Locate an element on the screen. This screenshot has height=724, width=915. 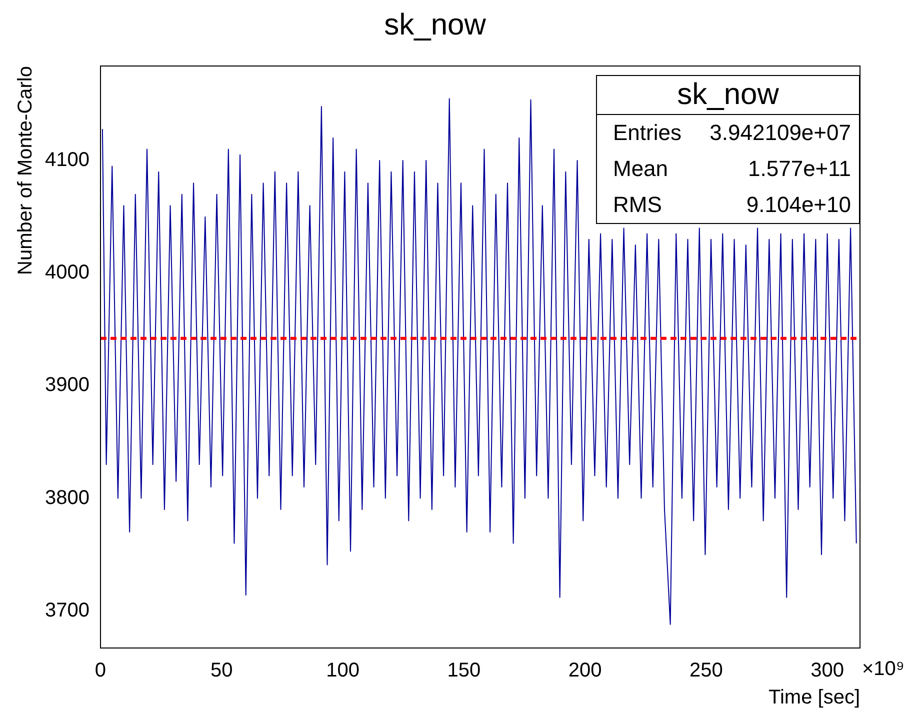
annotation: 9.104e+10 is located at coordinates (798, 205).